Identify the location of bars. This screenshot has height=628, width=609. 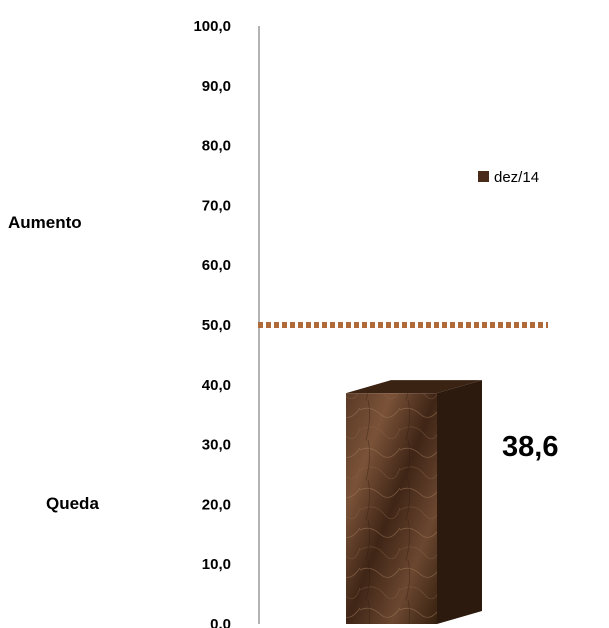
(414, 502).